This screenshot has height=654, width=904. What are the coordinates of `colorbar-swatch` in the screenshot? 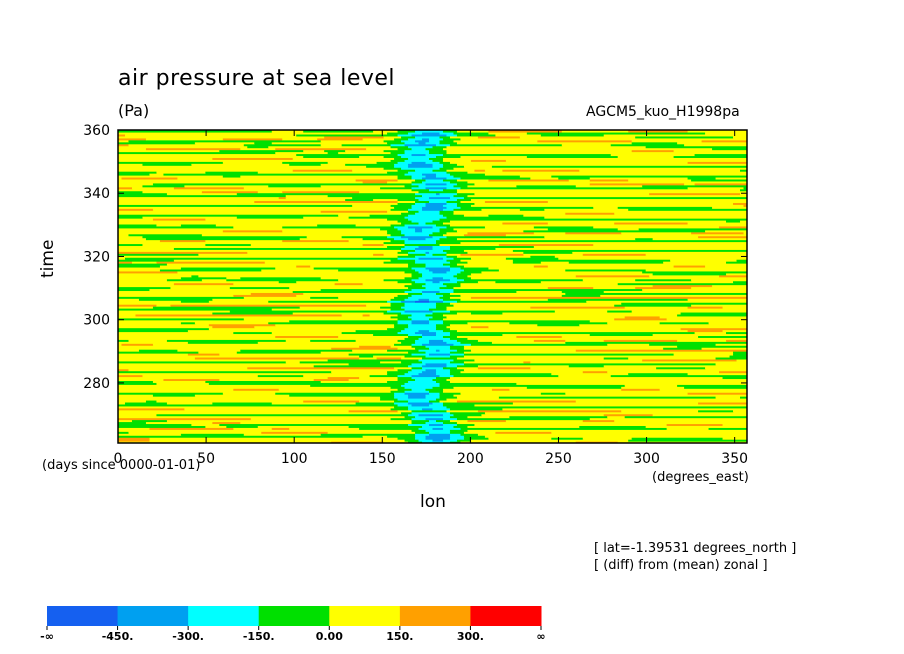 It's located at (435, 616).